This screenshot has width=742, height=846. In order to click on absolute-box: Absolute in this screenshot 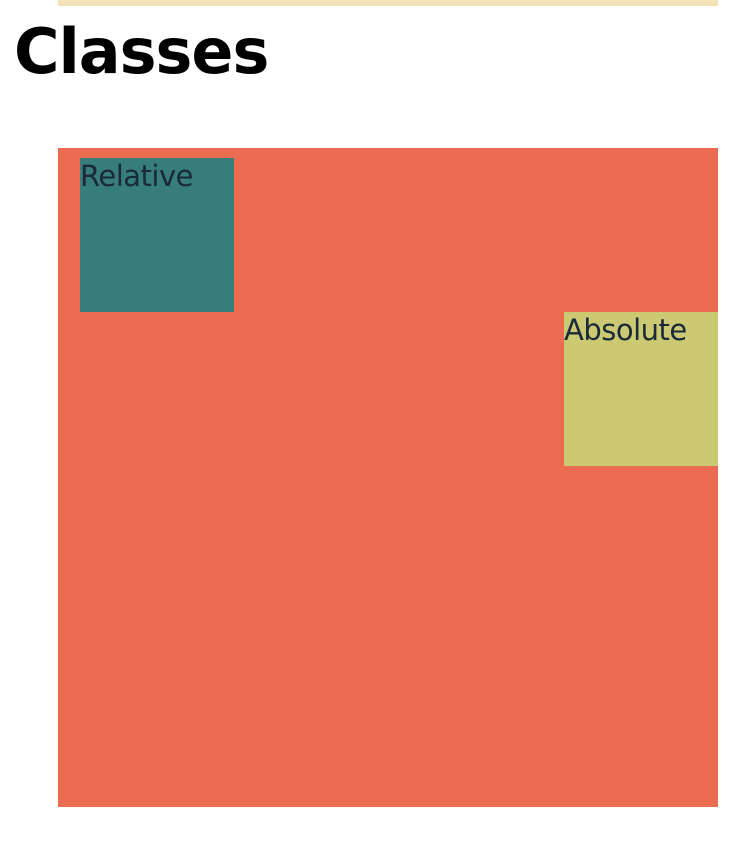, I will do `click(641, 389)`.